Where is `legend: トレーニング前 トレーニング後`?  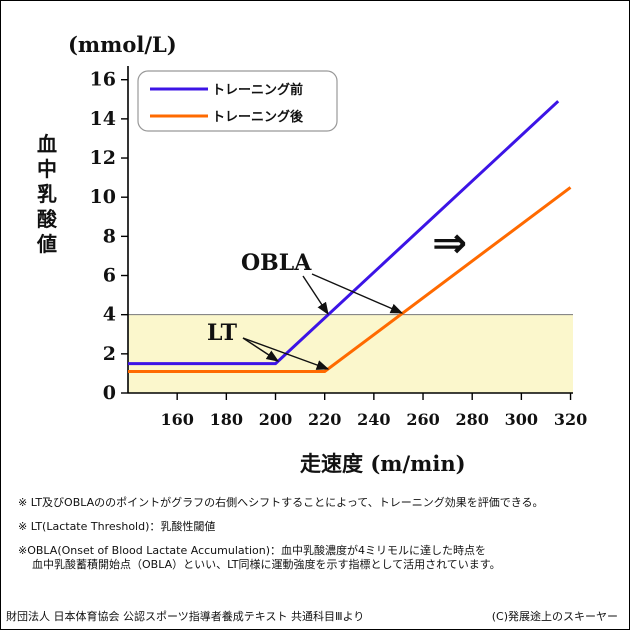
legend: トレーニング前 トレーニング後 is located at coordinates (237, 101).